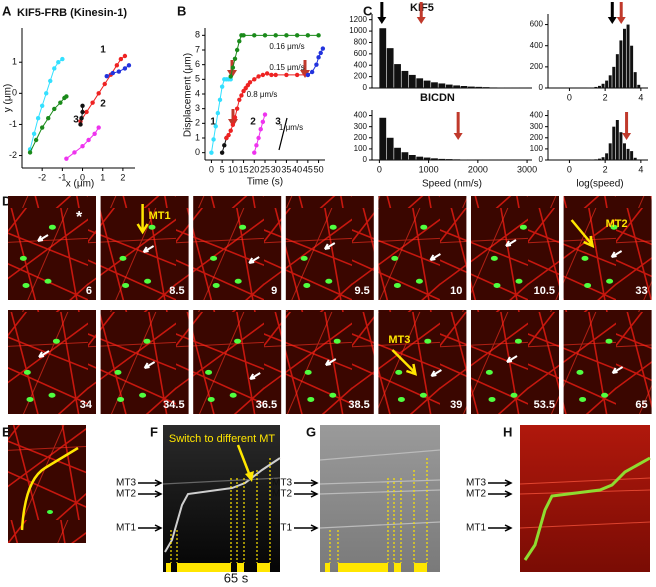  Describe the element at coordinates (641, 405) in the screenshot. I see `timestamp: 65` at that location.